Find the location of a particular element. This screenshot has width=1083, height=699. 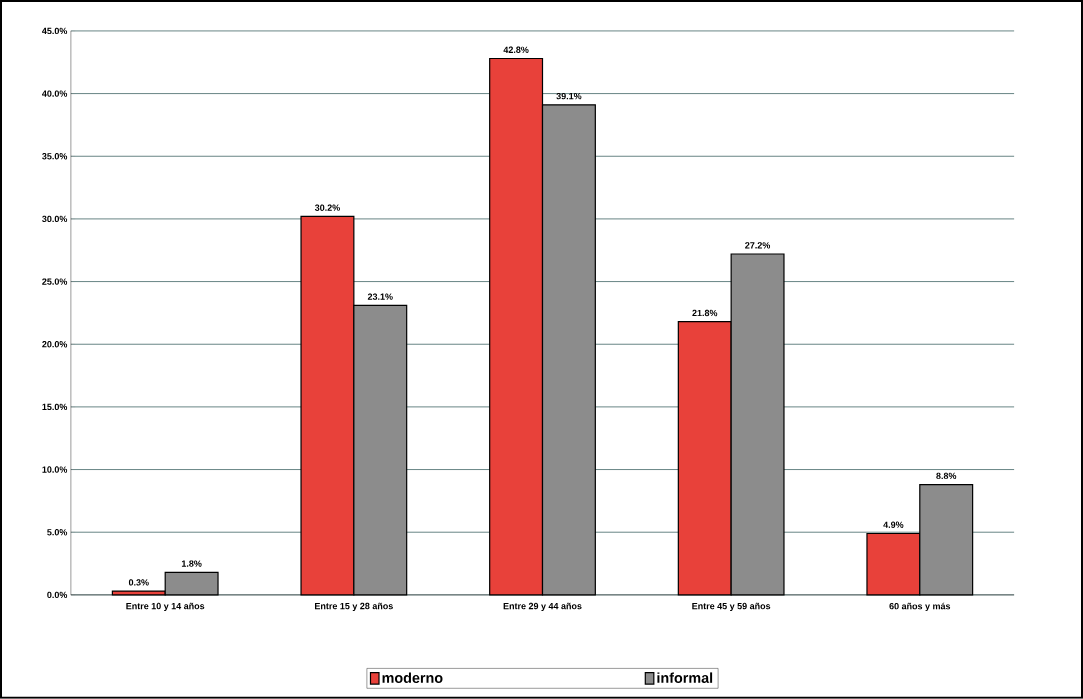

y-tick-label: 45.0% is located at coordinates (55, 31).